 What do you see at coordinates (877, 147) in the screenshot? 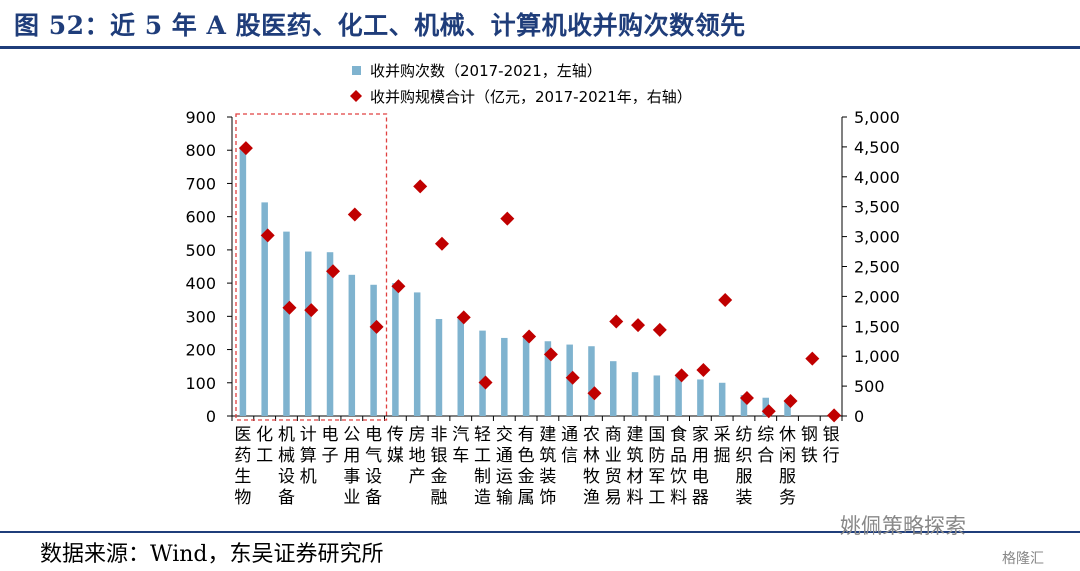
I see `y-right-tick-label: 4,500` at bounding box center [877, 147].